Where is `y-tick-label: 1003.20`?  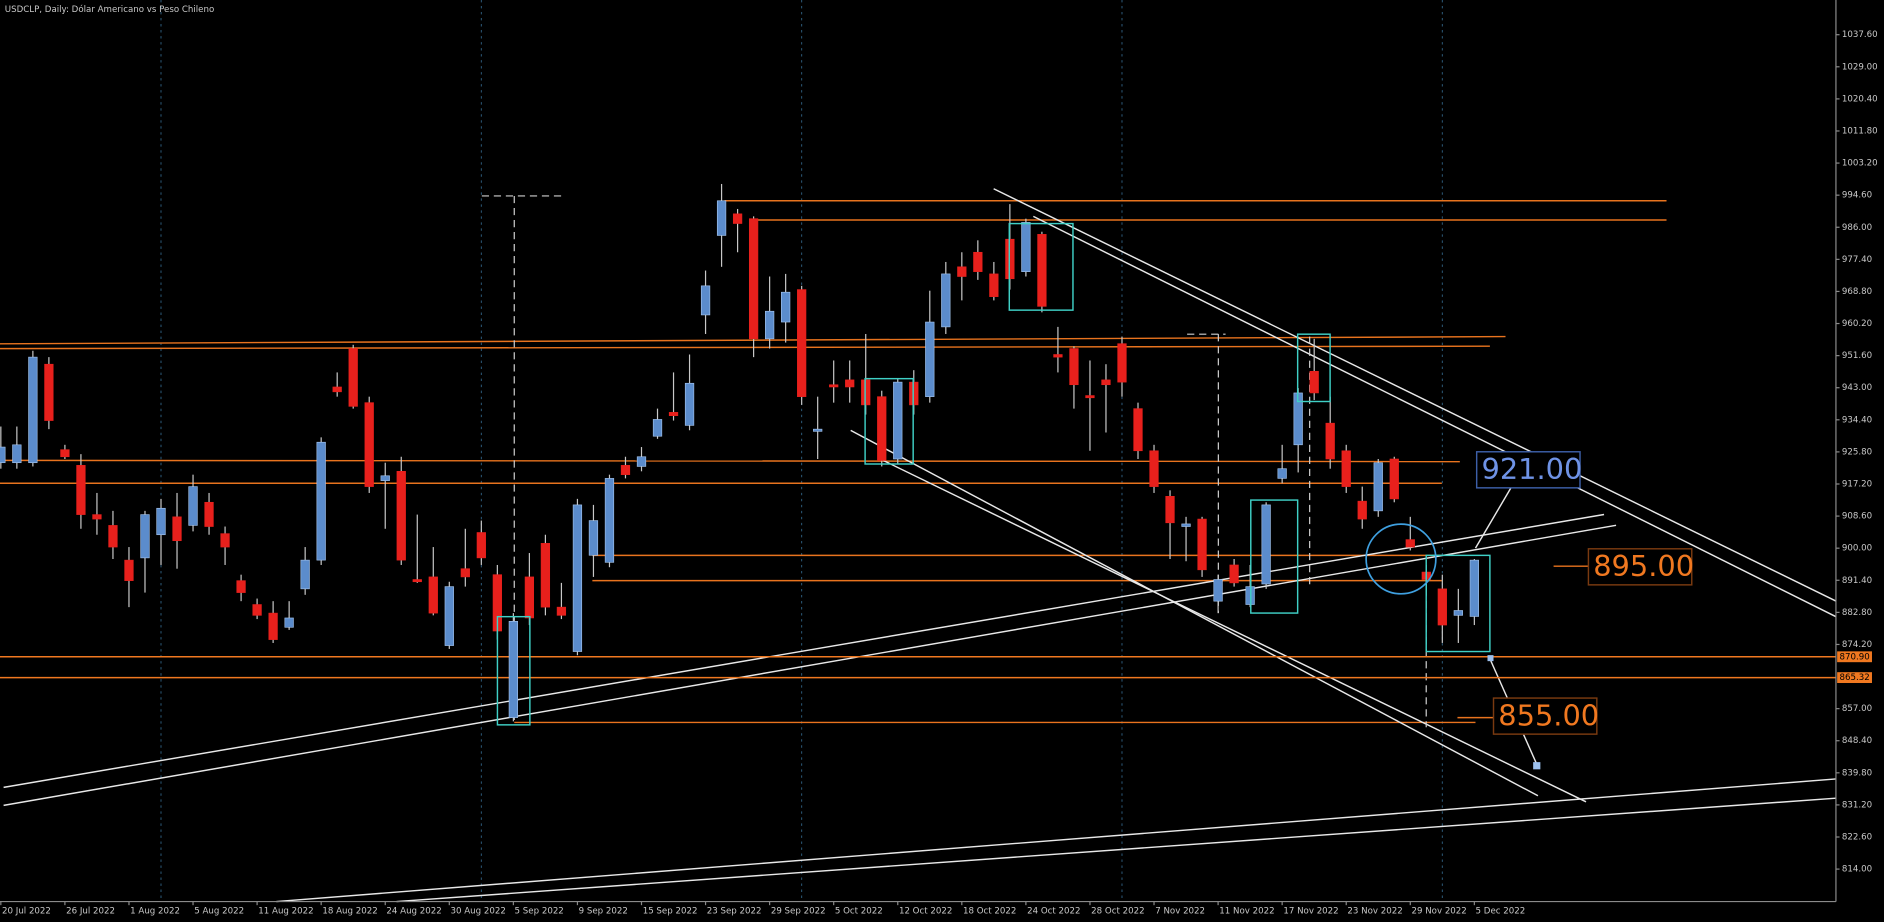
y-tick-label: 1003.20 is located at coordinates (1860, 164).